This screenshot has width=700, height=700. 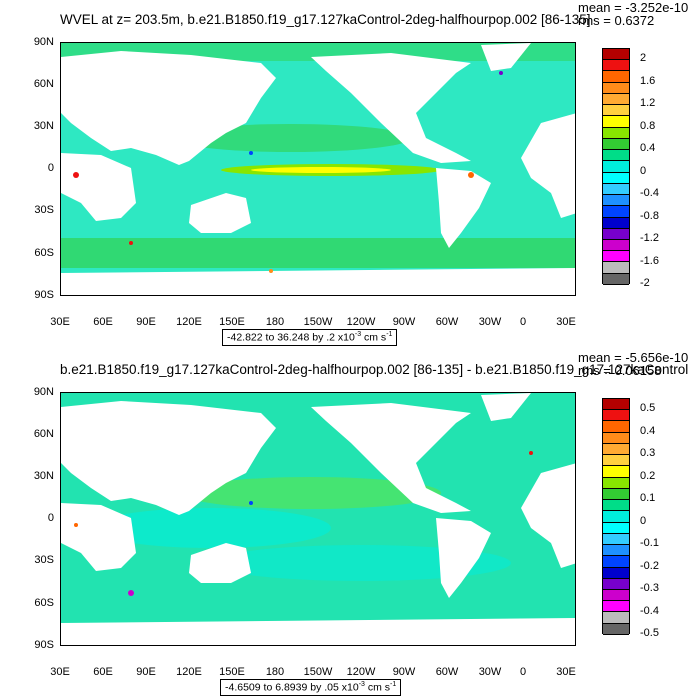 I want to click on bottom-lat-label: 30S, so click(x=44, y=560).